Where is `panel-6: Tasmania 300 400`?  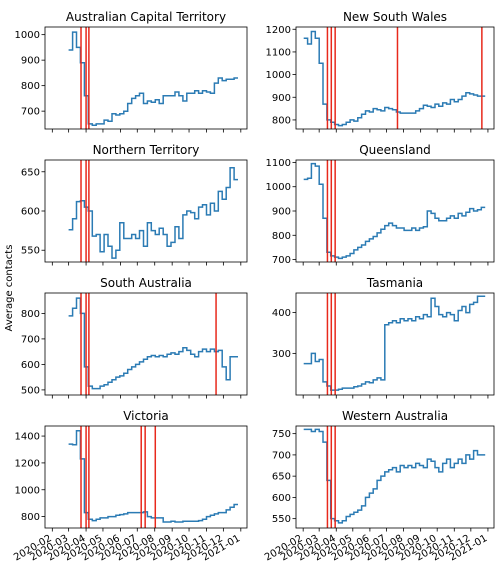
panel-6: Tasmania 300 400 is located at coordinates (383, 337).